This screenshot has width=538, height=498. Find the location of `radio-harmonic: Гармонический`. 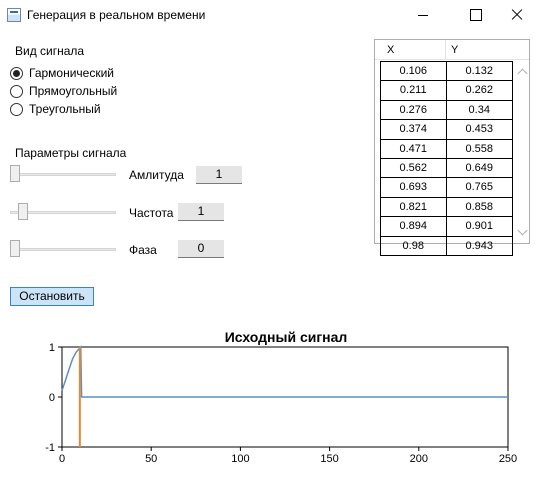

radio-harmonic: Гармонический is located at coordinates (62, 73).